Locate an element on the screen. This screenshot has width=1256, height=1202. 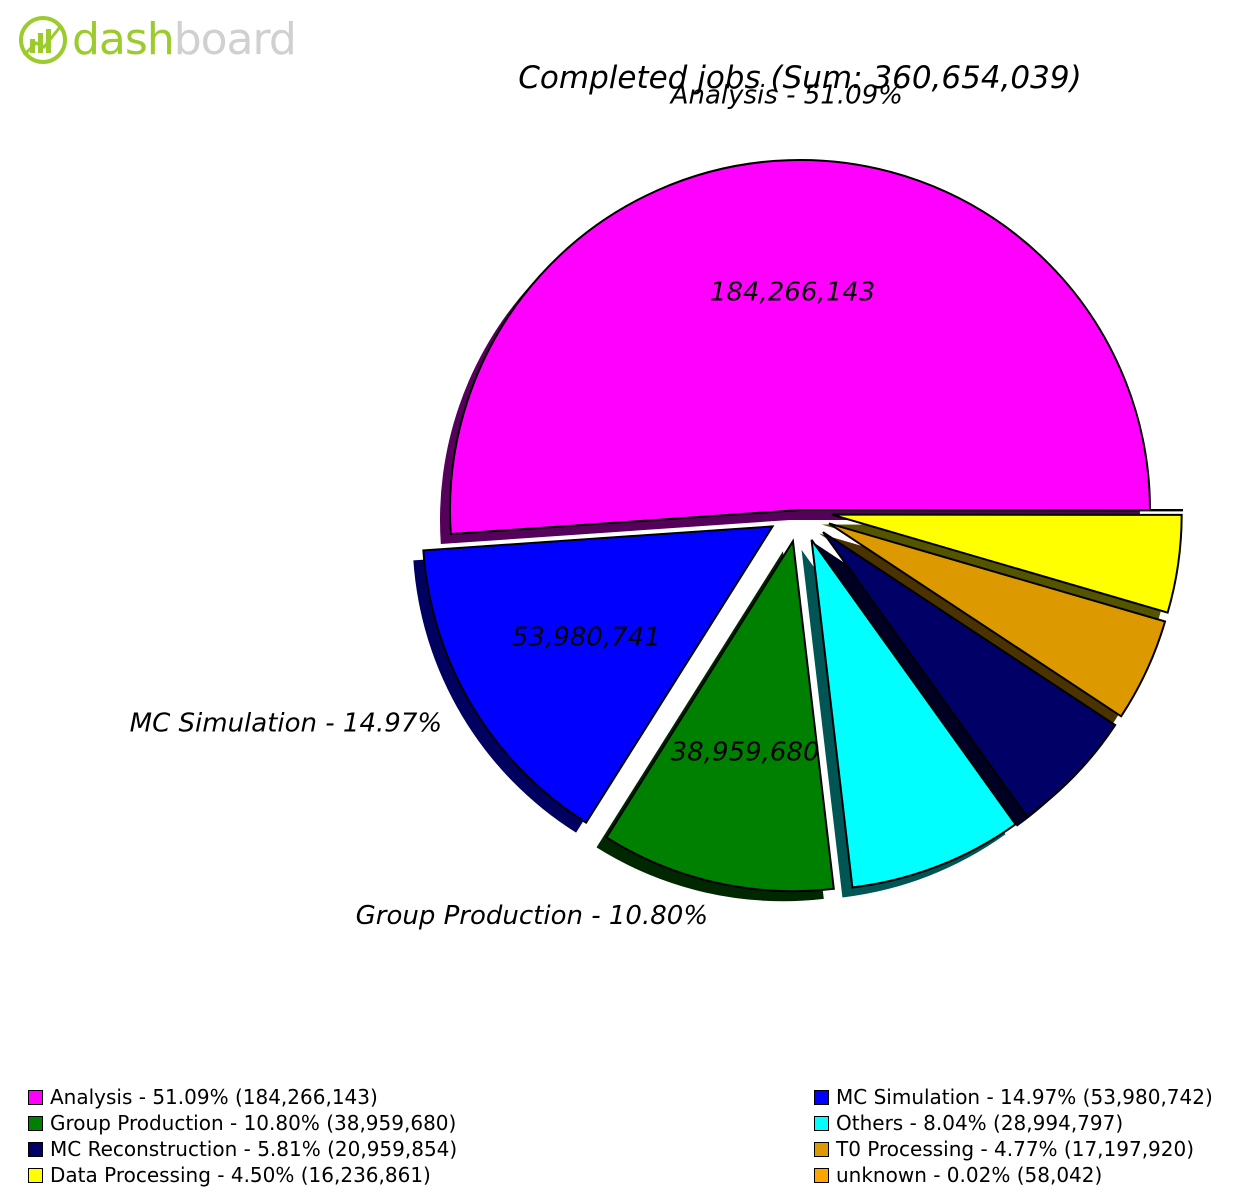
legend-swatch-t0-processing is located at coordinates (821, 1149).